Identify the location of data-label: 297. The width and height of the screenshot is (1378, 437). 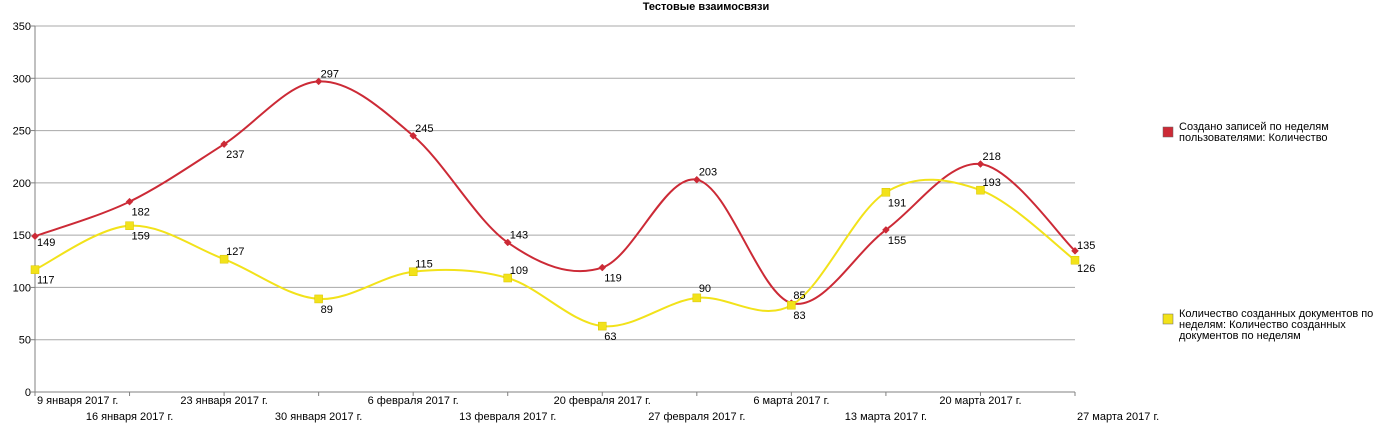
(330, 74).